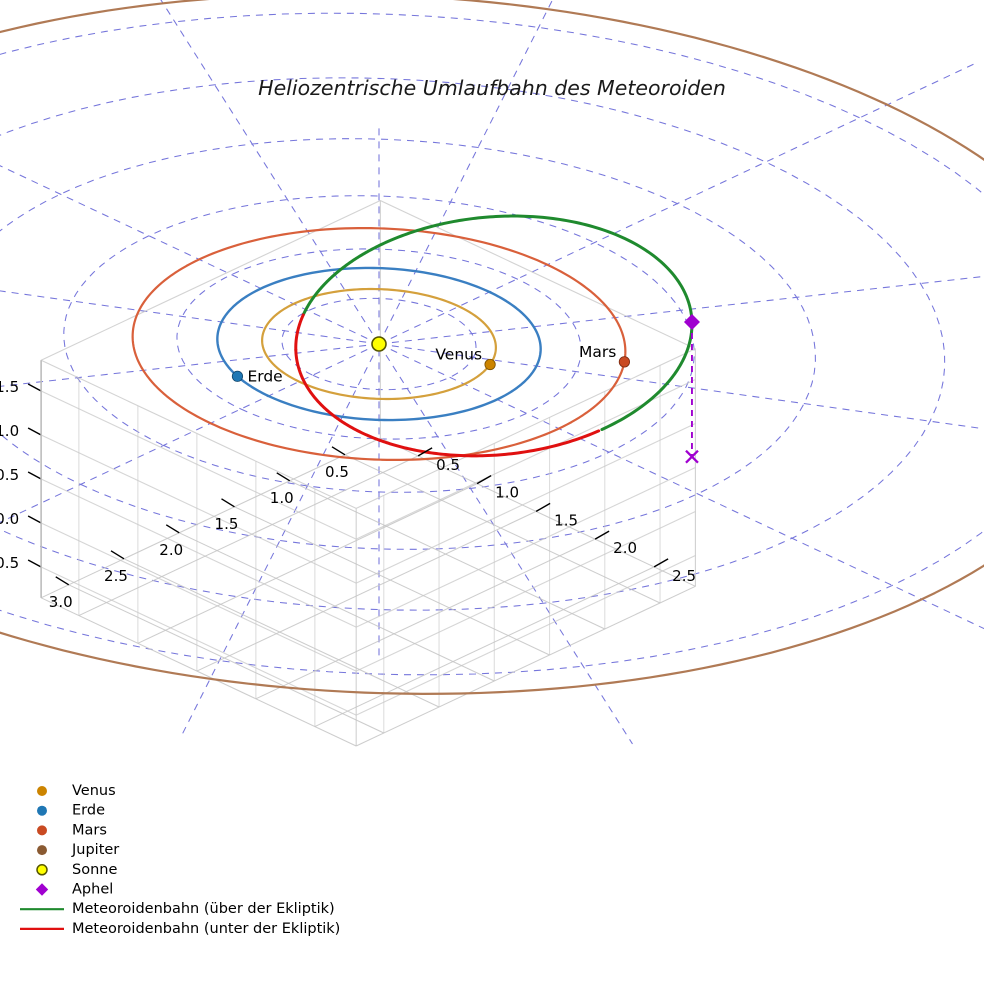 This screenshot has height=984, width=984. What do you see at coordinates (431, 364) in the screenshot?
I see `body-annotations: Mars Venus Erde` at bounding box center [431, 364].